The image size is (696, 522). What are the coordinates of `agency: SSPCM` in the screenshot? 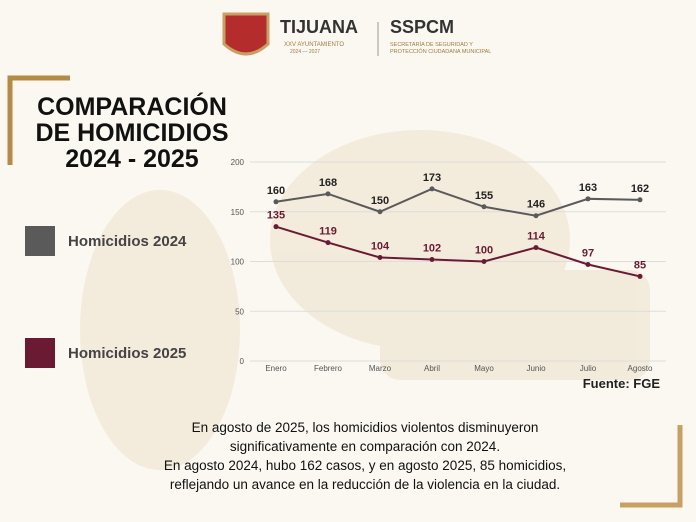 It's located at (422, 27).